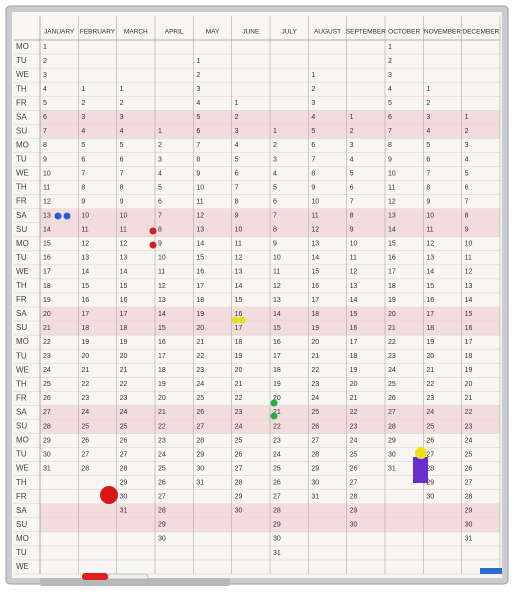  What do you see at coordinates (98, 32) in the screenshot?
I see `month-name: FEBRUARY` at bounding box center [98, 32].